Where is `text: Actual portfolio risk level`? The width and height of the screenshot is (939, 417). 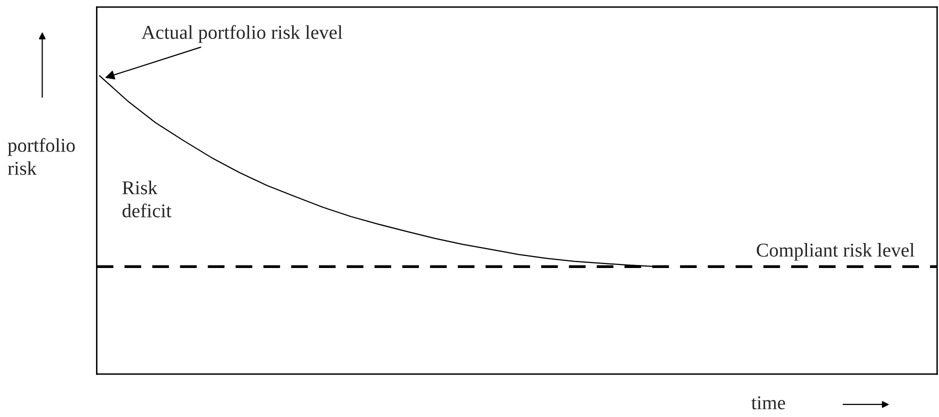 text: Actual portfolio risk level is located at coordinates (242, 34).